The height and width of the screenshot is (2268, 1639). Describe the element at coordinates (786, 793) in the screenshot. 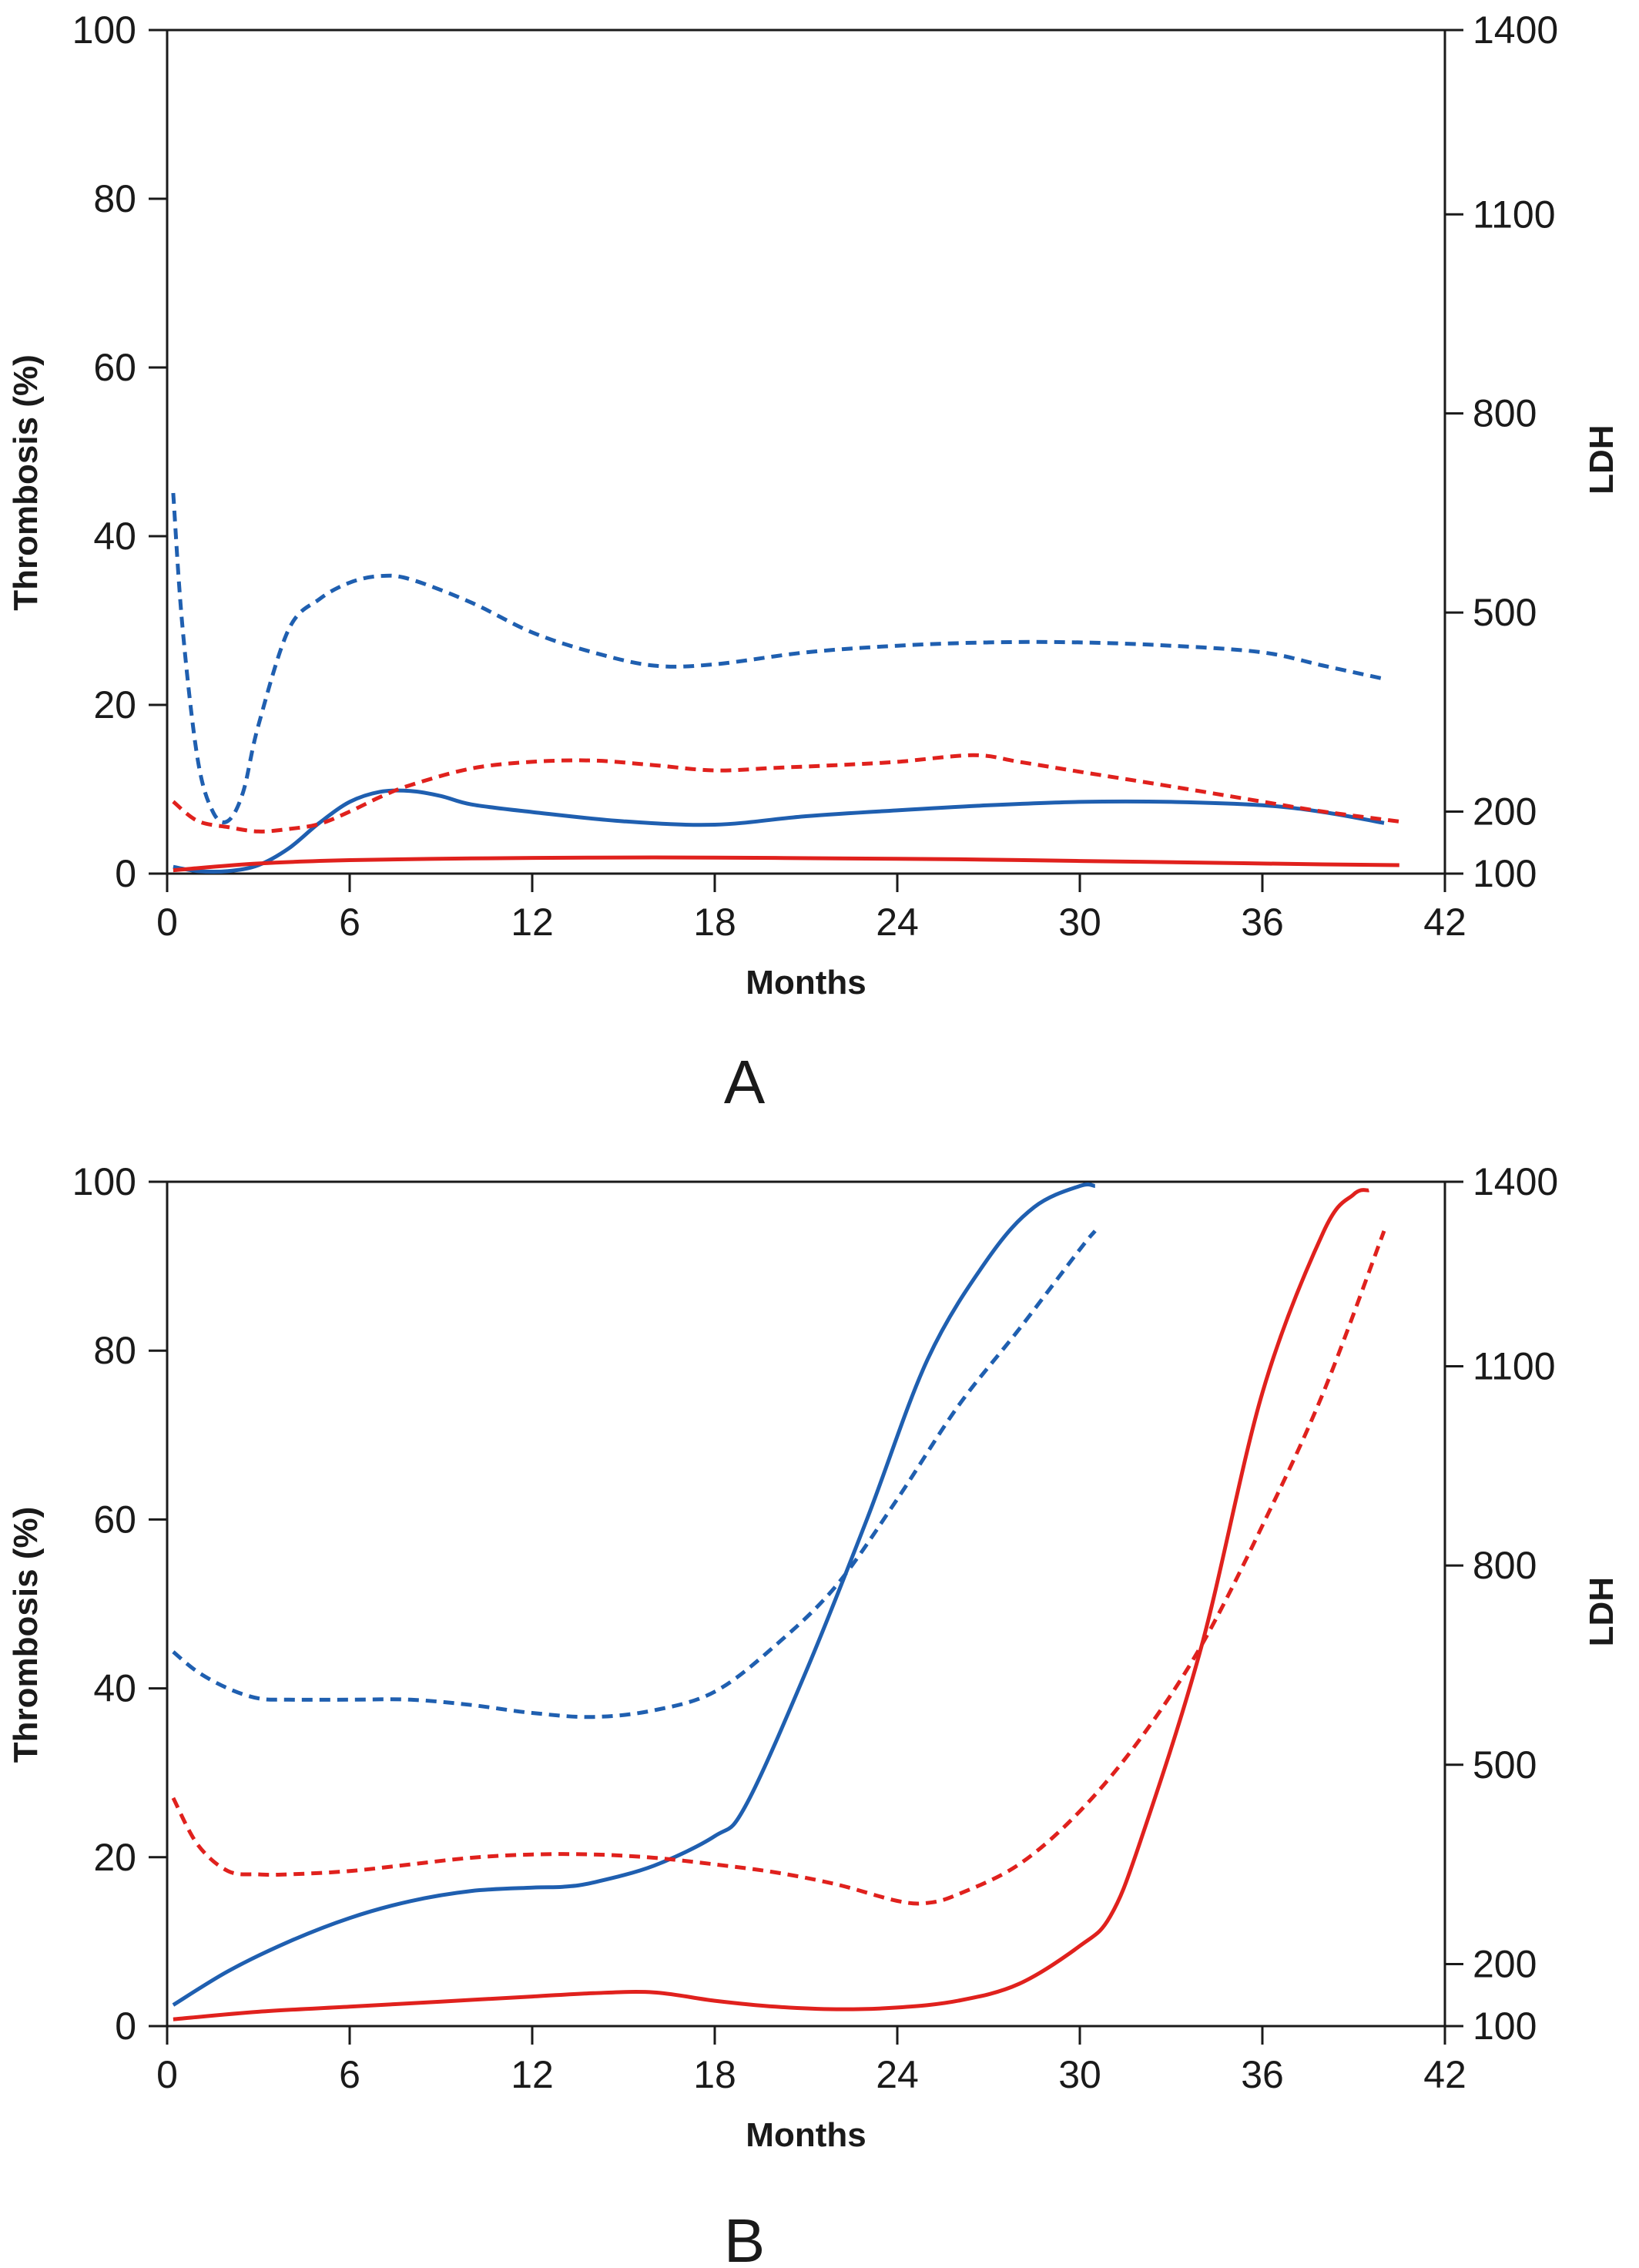

I see `series-line-red-dashed` at that location.